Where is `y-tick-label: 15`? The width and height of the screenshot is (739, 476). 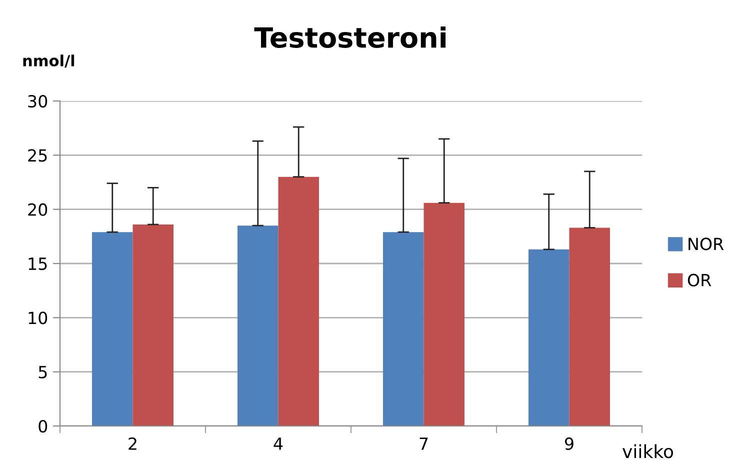 y-tick-label: 15 is located at coordinates (37, 264).